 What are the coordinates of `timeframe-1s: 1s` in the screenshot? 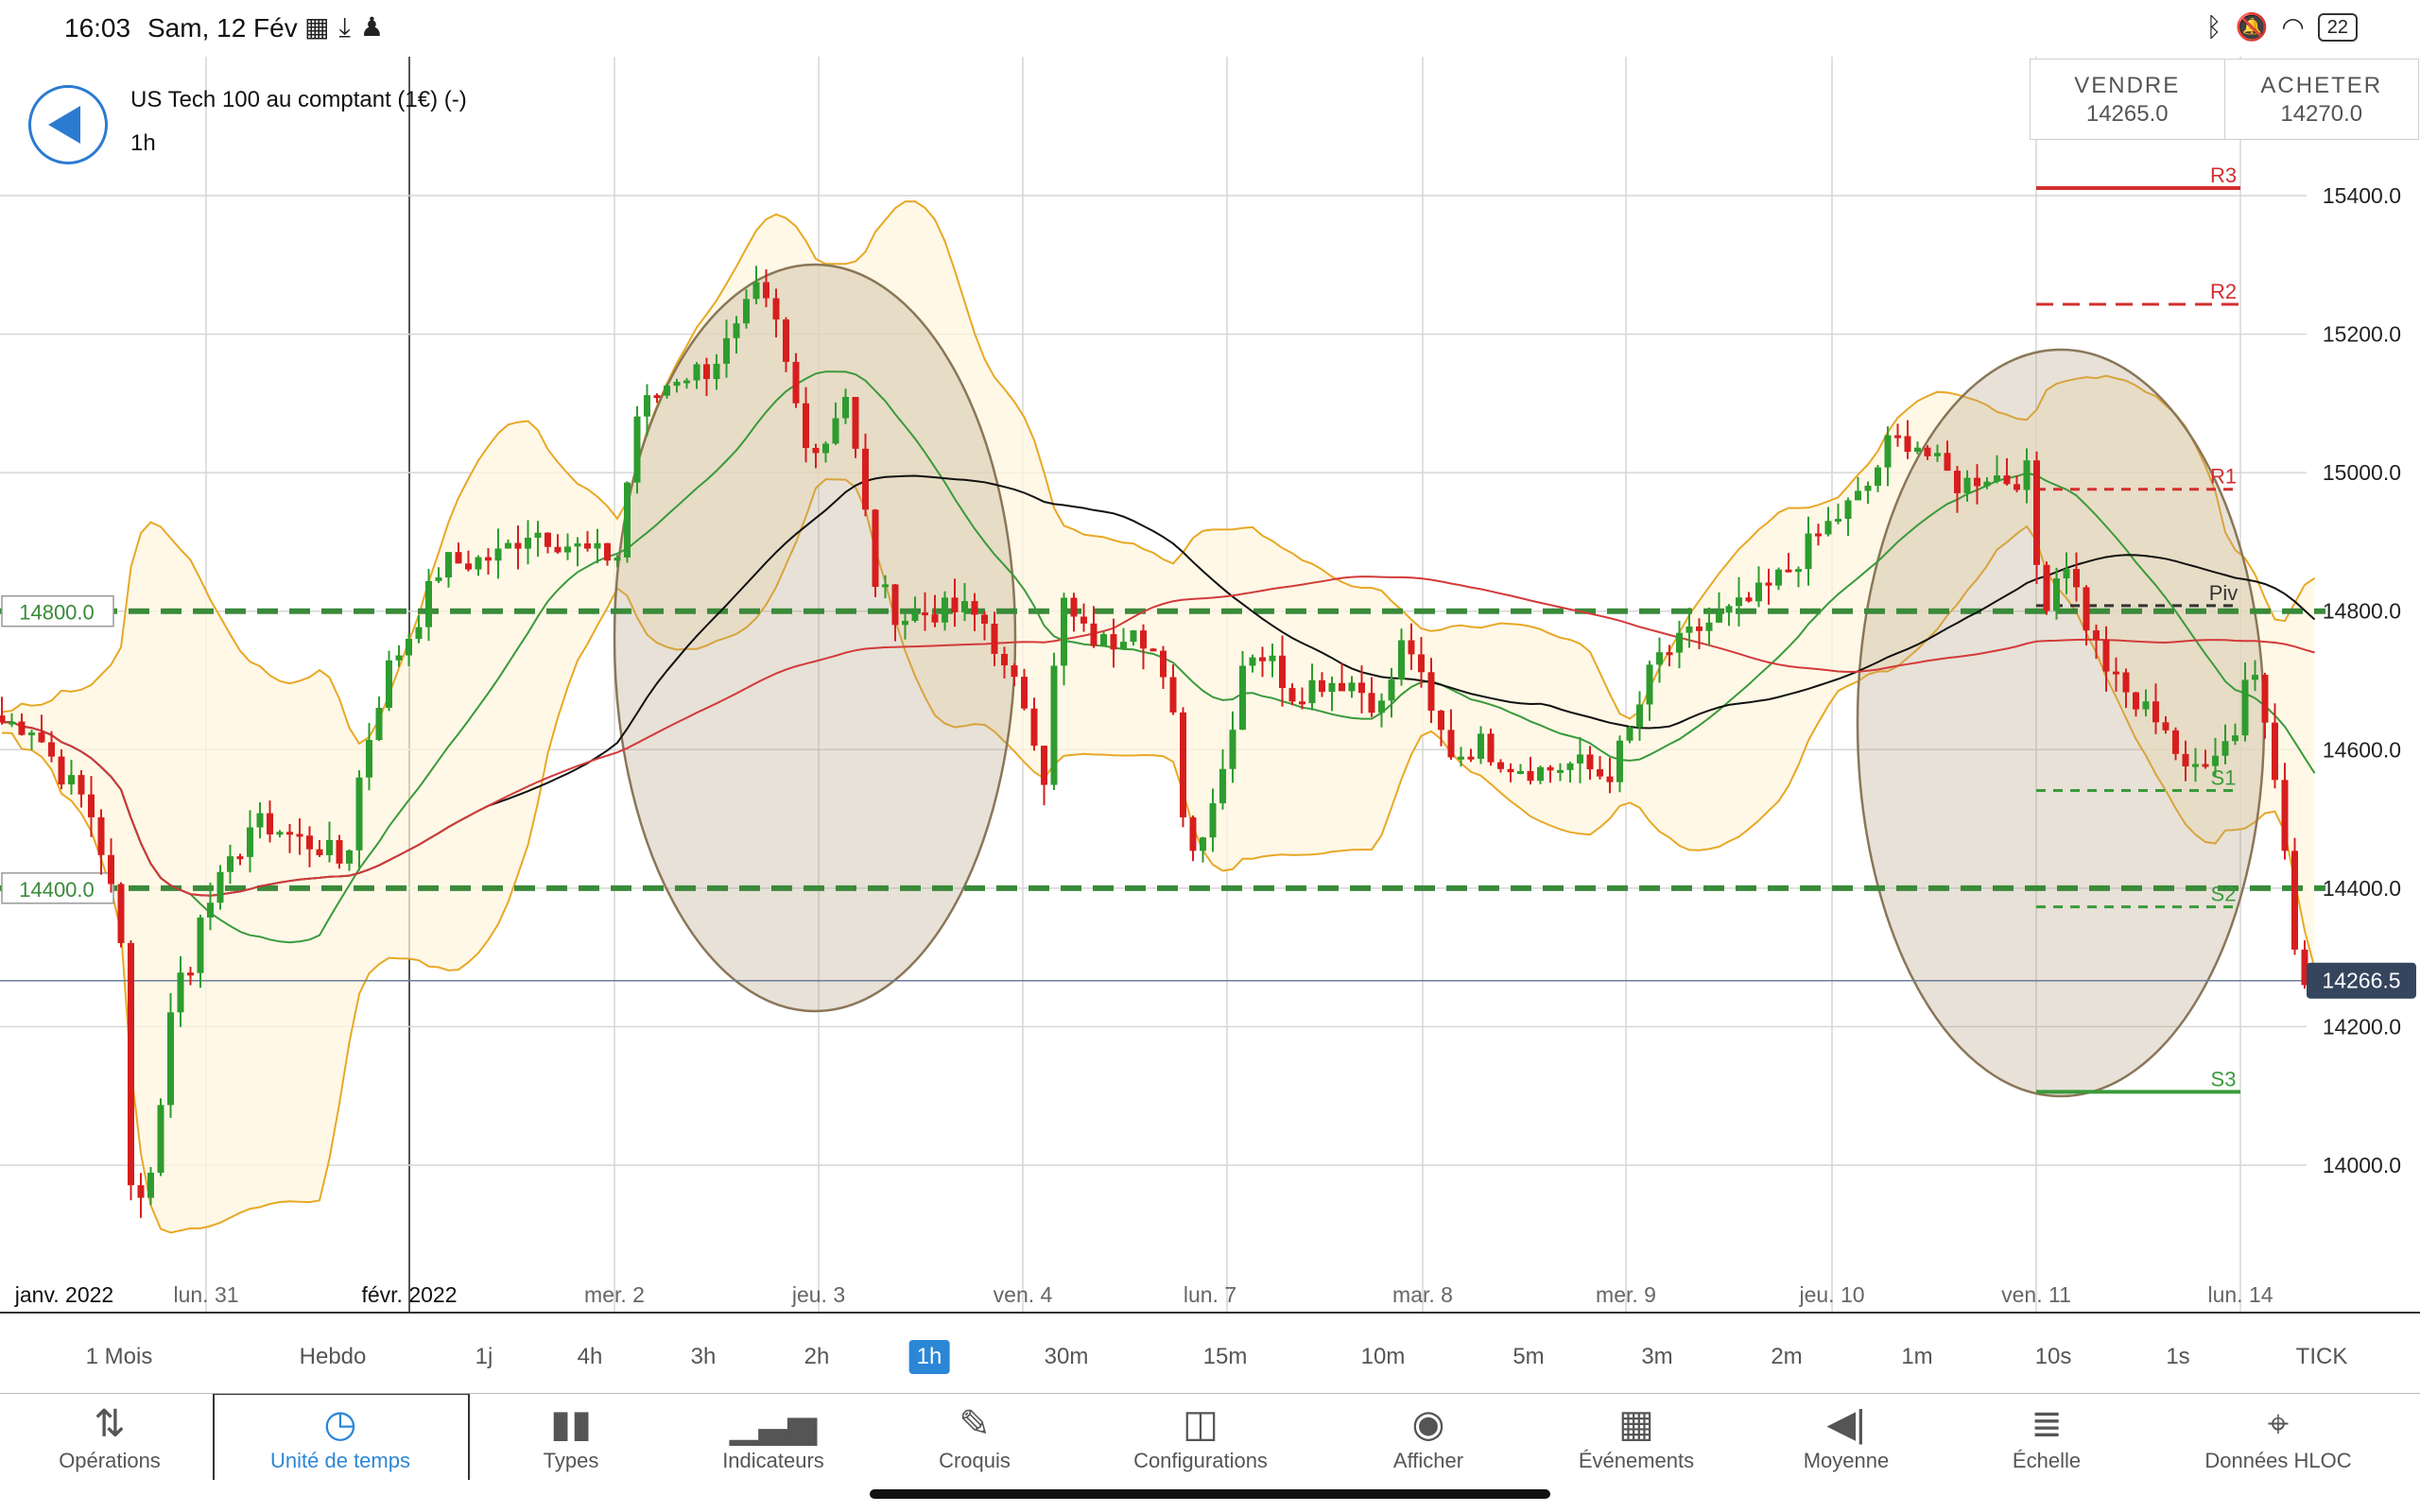 It's located at (2178, 1356).